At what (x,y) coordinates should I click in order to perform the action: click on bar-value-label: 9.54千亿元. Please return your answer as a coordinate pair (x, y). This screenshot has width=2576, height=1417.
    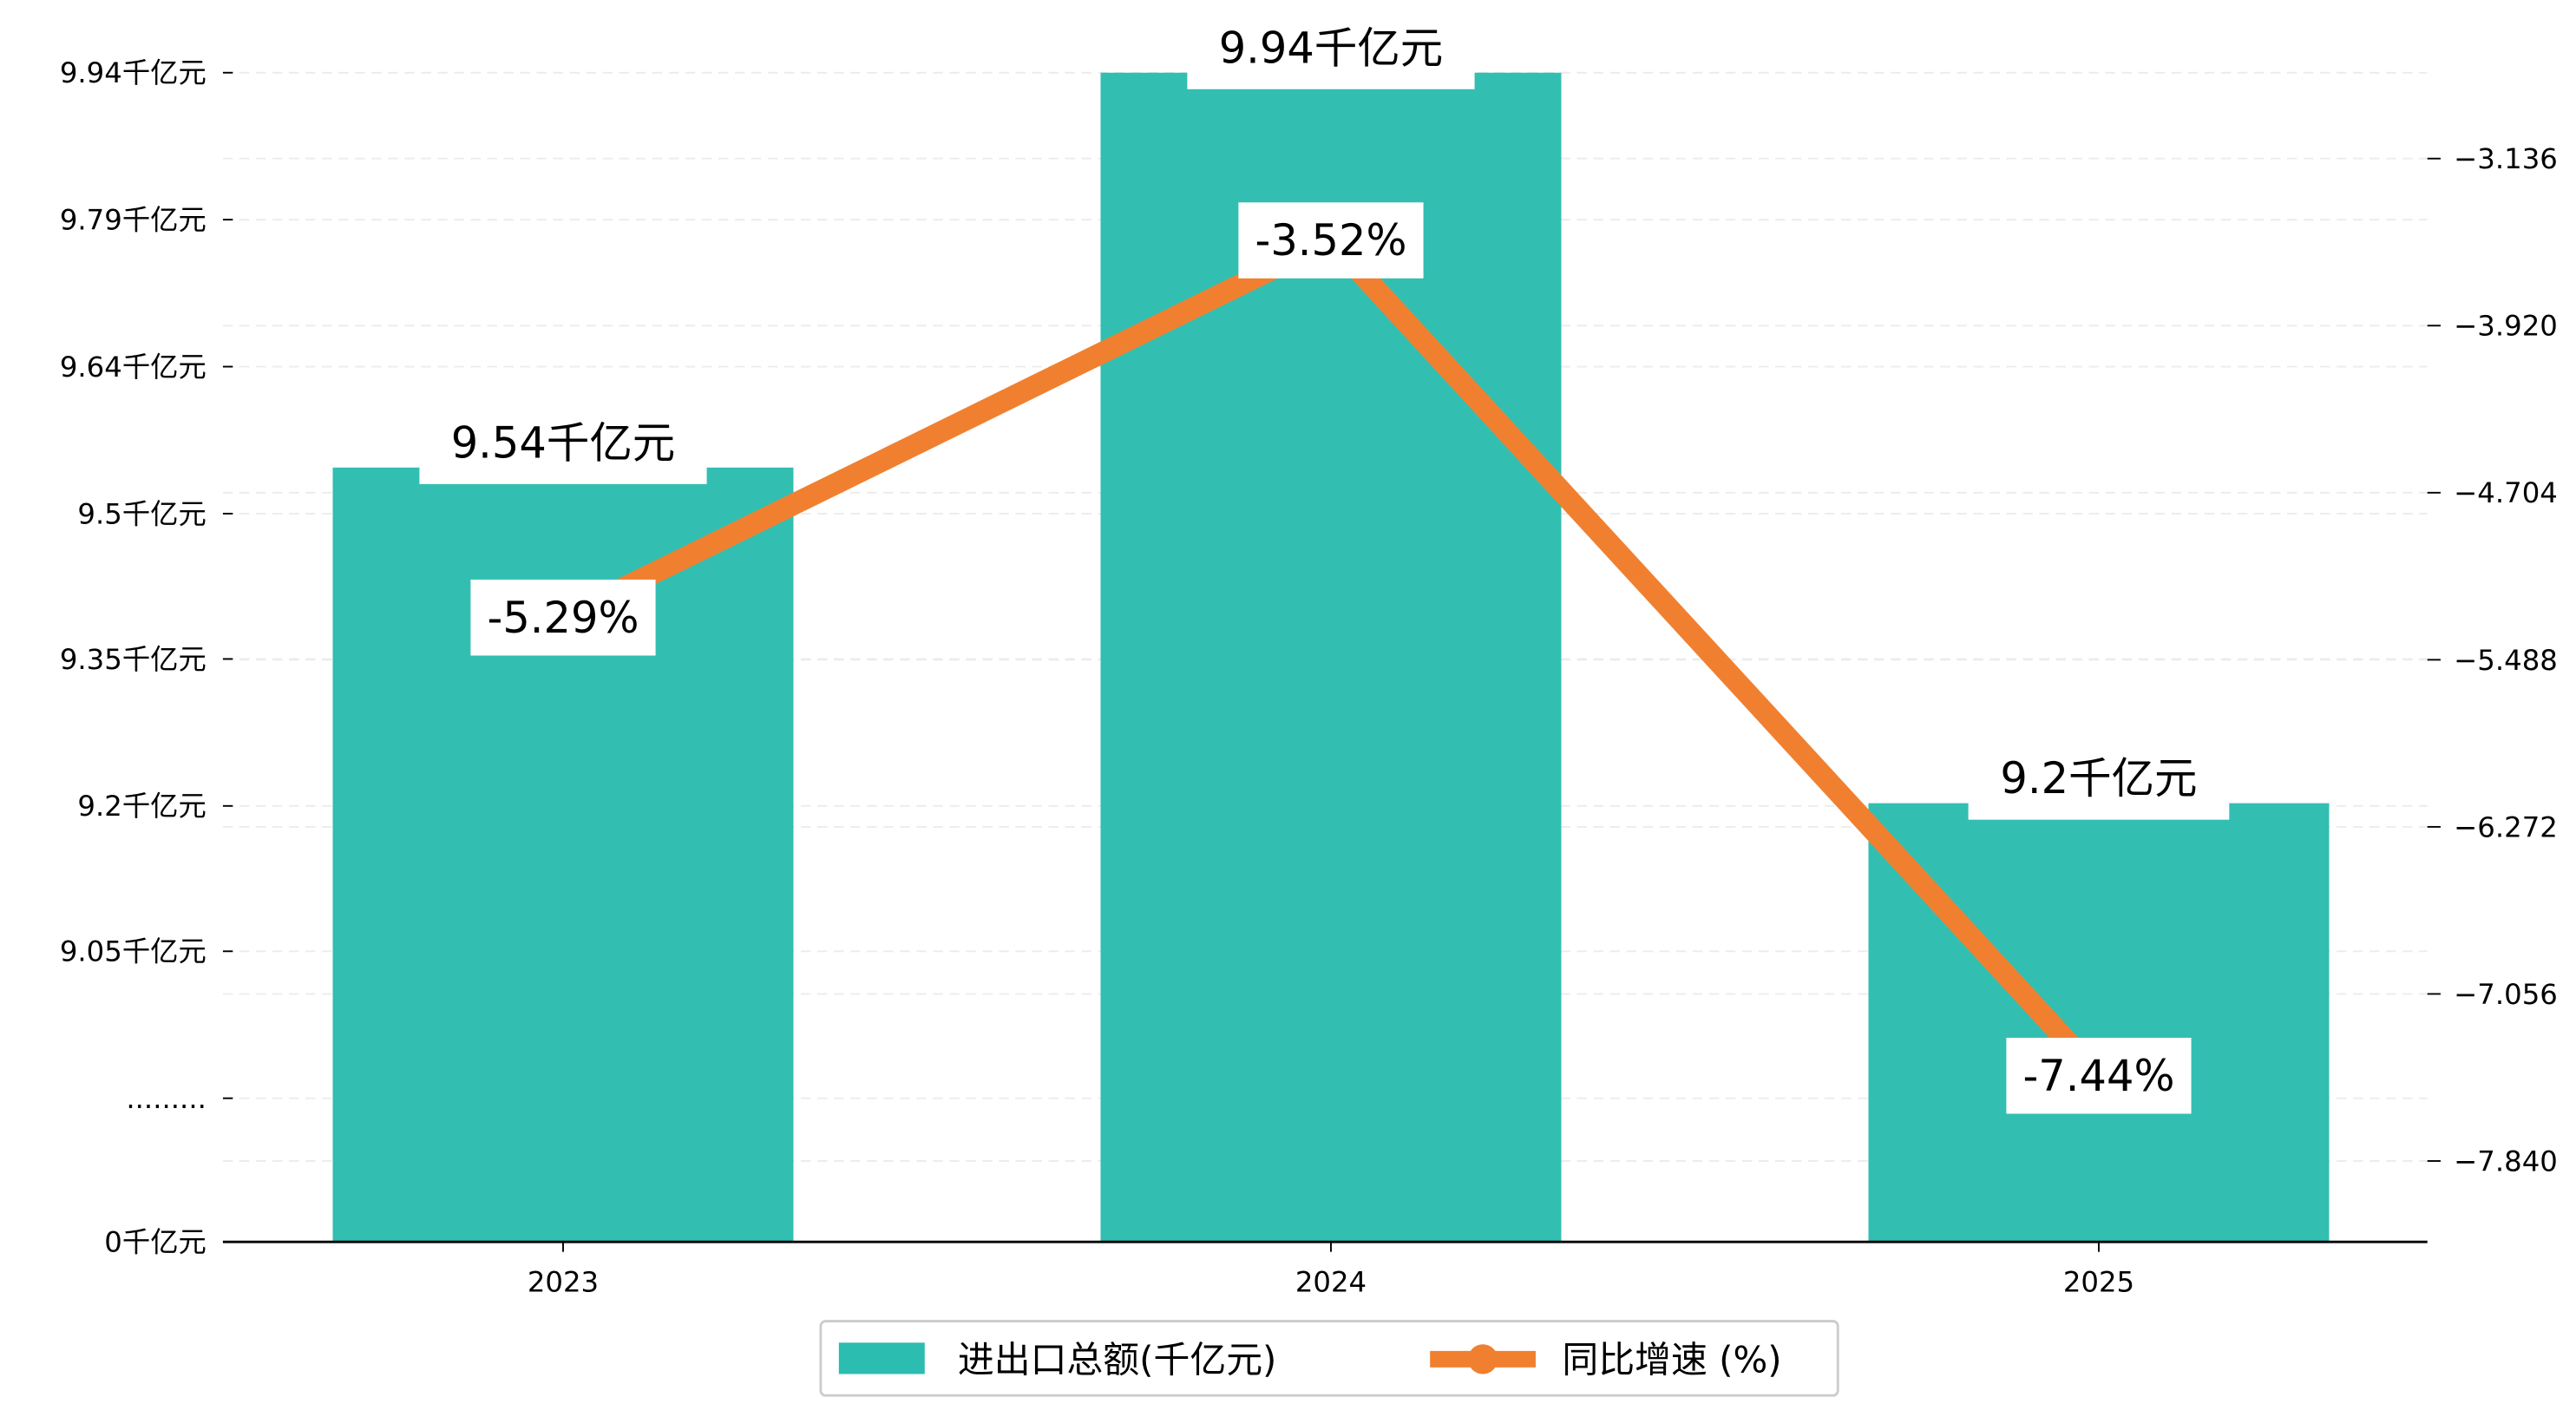
    Looking at the image, I should click on (563, 443).